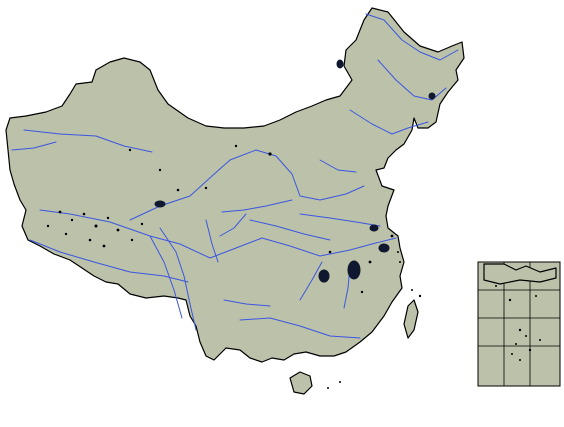  What do you see at coordinates (247, 303) in the screenshot?
I see `hongshui-river` at bounding box center [247, 303].